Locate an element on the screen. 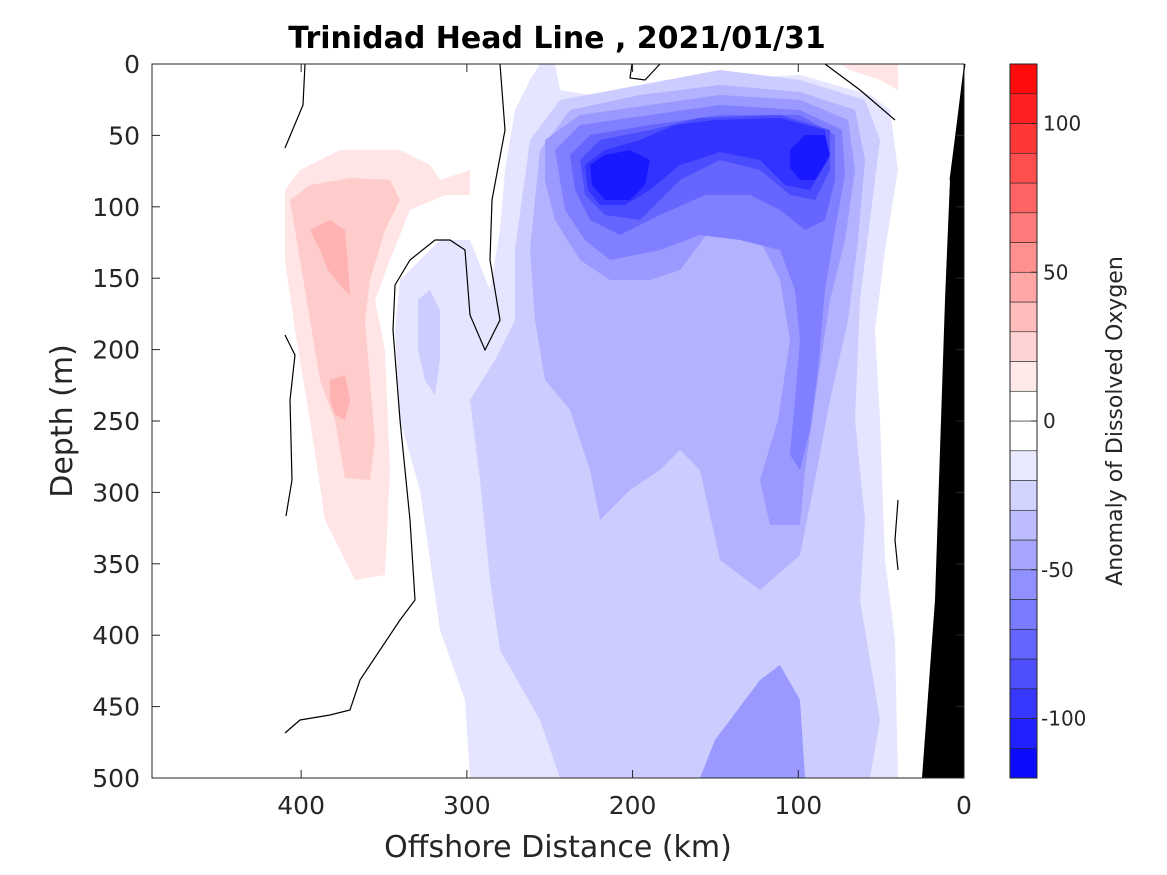  colorbar-tick-label: -100 is located at coordinates (1063, 719).